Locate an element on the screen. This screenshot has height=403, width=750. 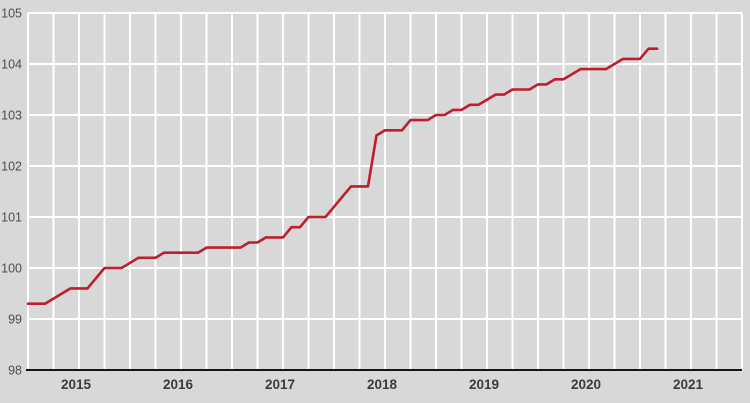
x-axis-labels: 2015 2016 2017 2018 2019 2020 2021 is located at coordinates (382, 384).